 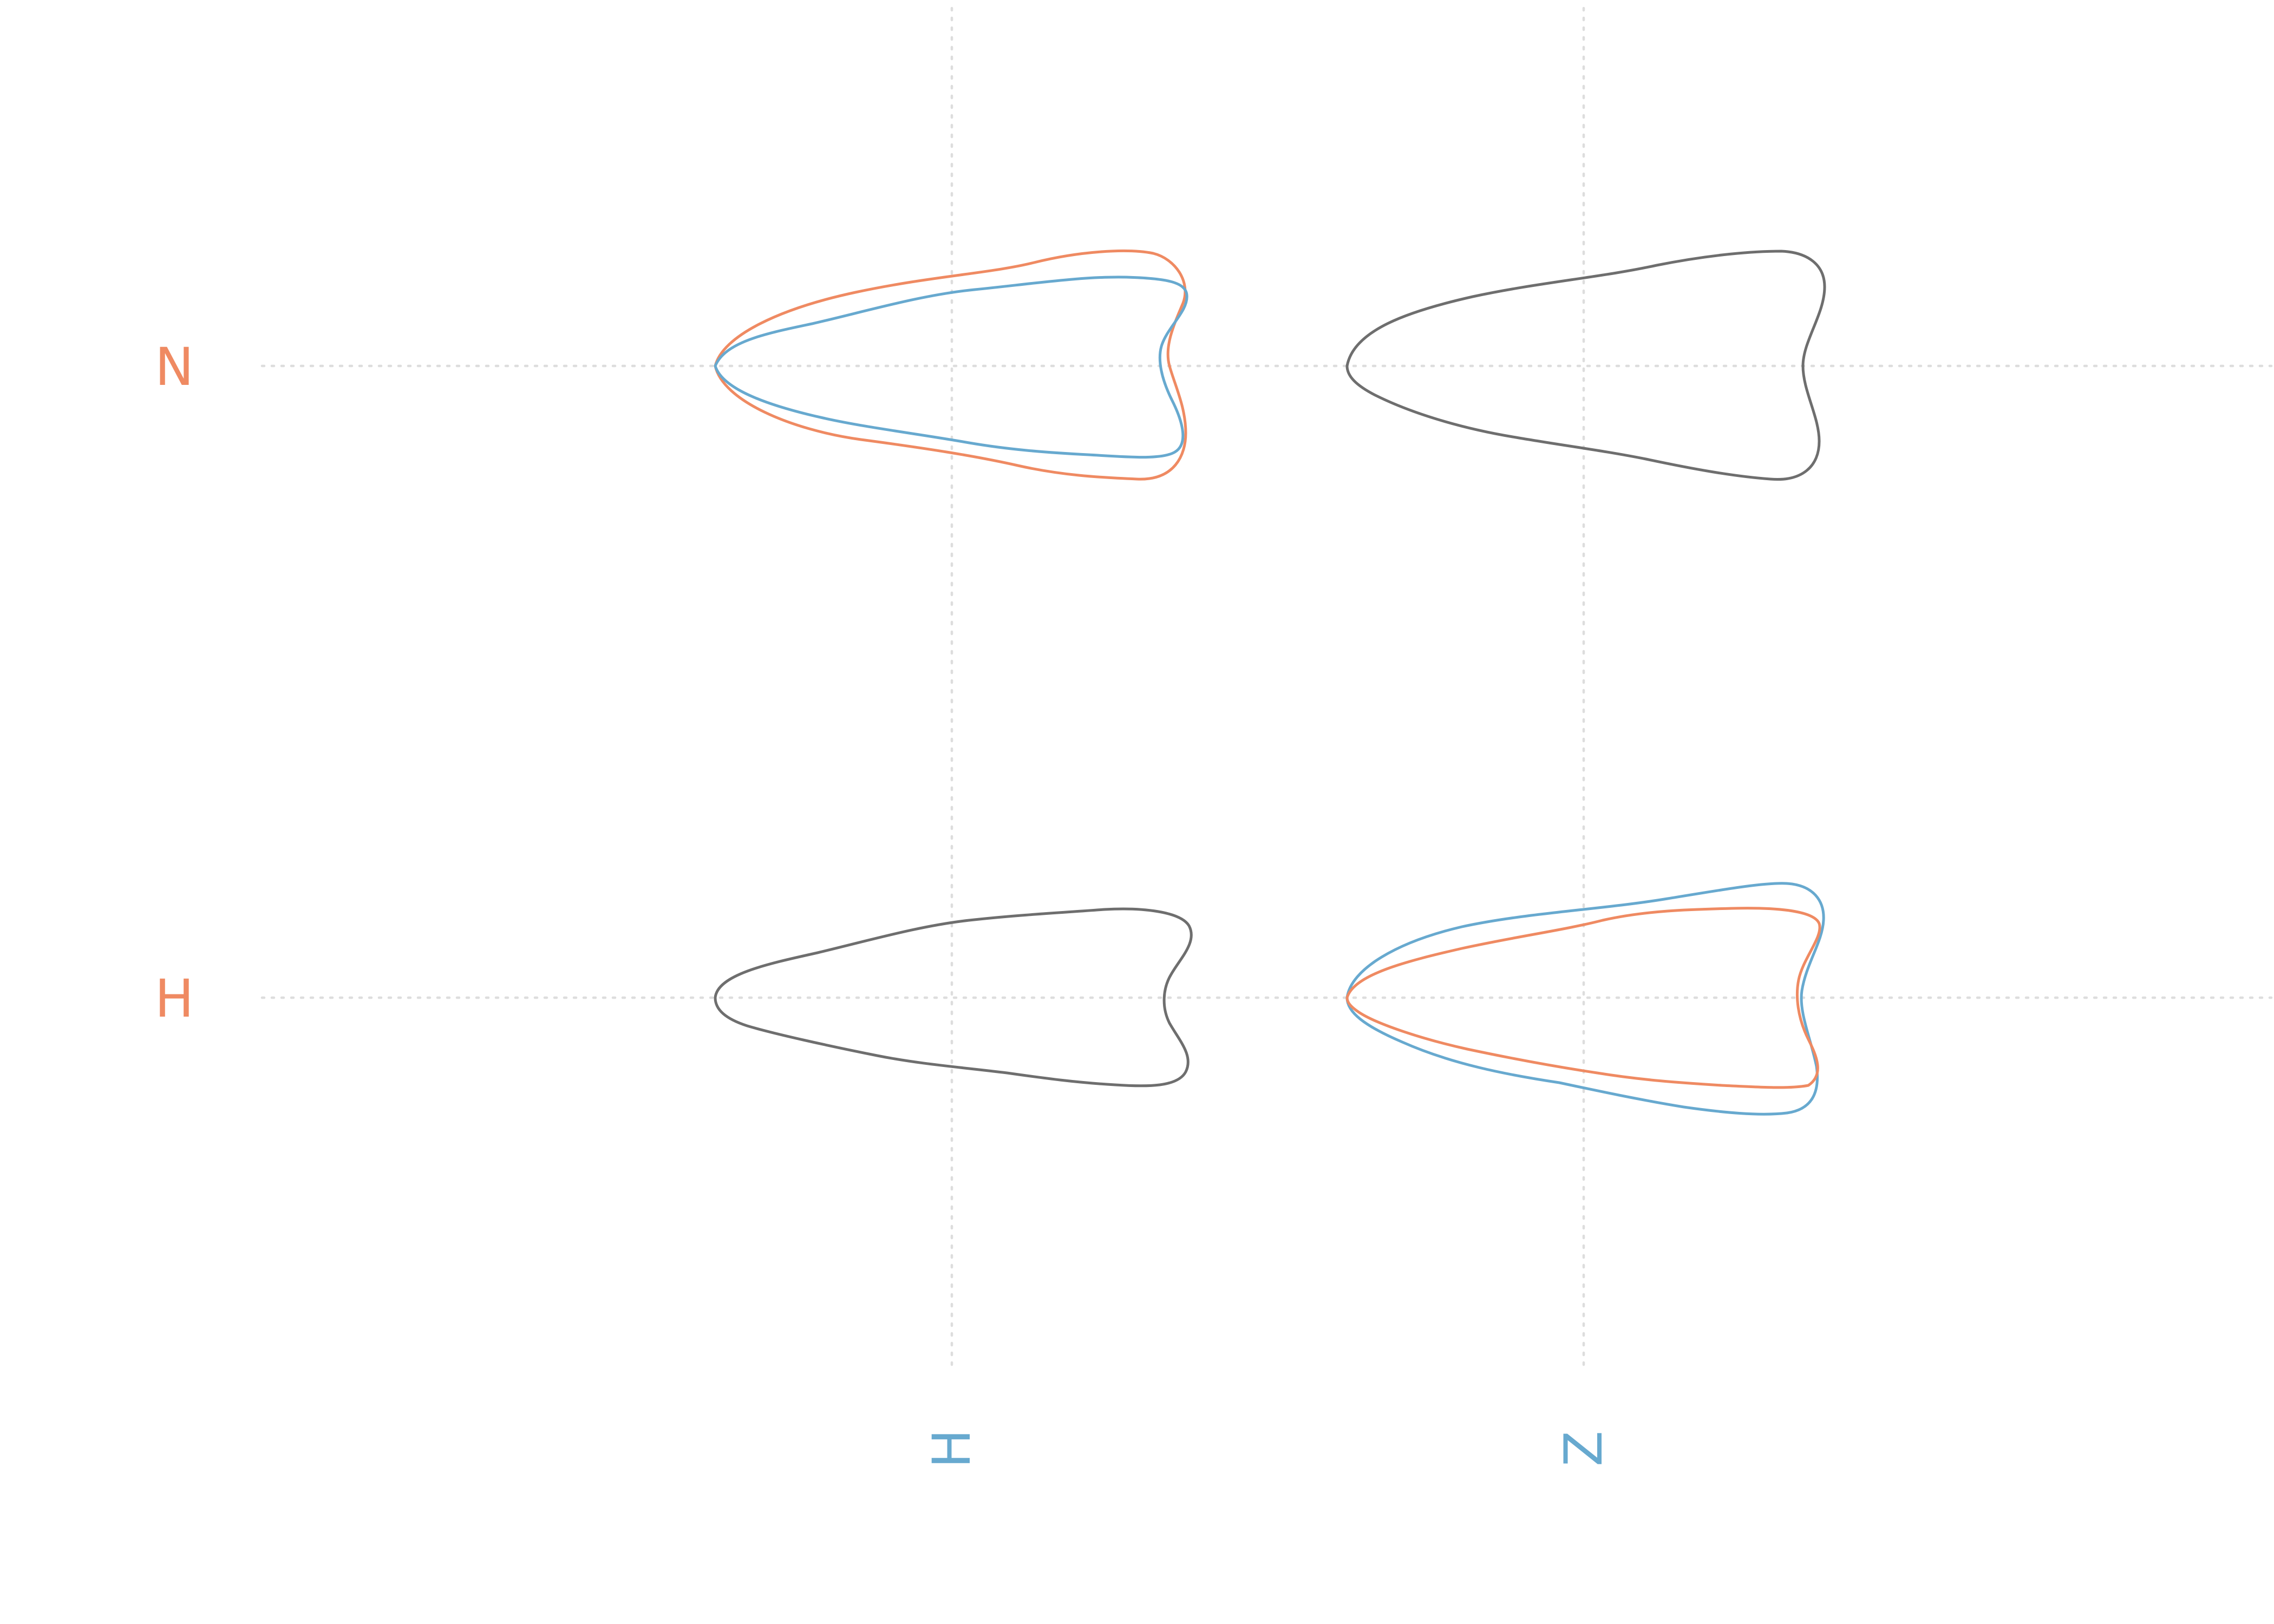 I want to click on cell-h-h, so click(x=954, y=997).